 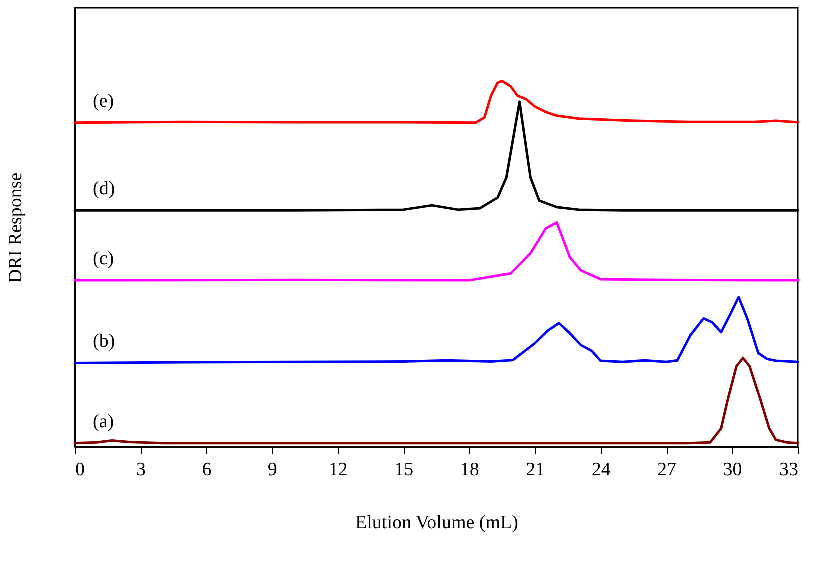 I want to click on x-tick-label: 12, so click(x=338, y=470).